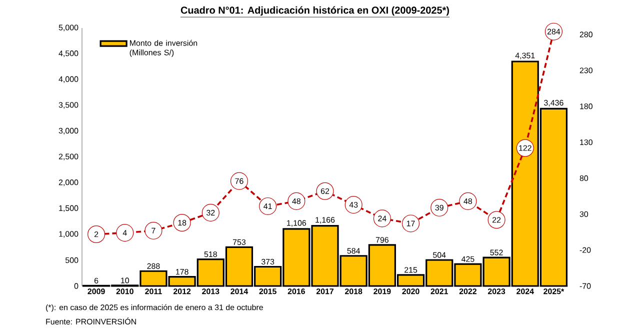 The width and height of the screenshot is (630, 334). Describe the element at coordinates (314, 11) in the screenshot. I see `chart-title: Cuadro N°01: Adjudicación histórica en OXI (2009-2025*)` at that location.